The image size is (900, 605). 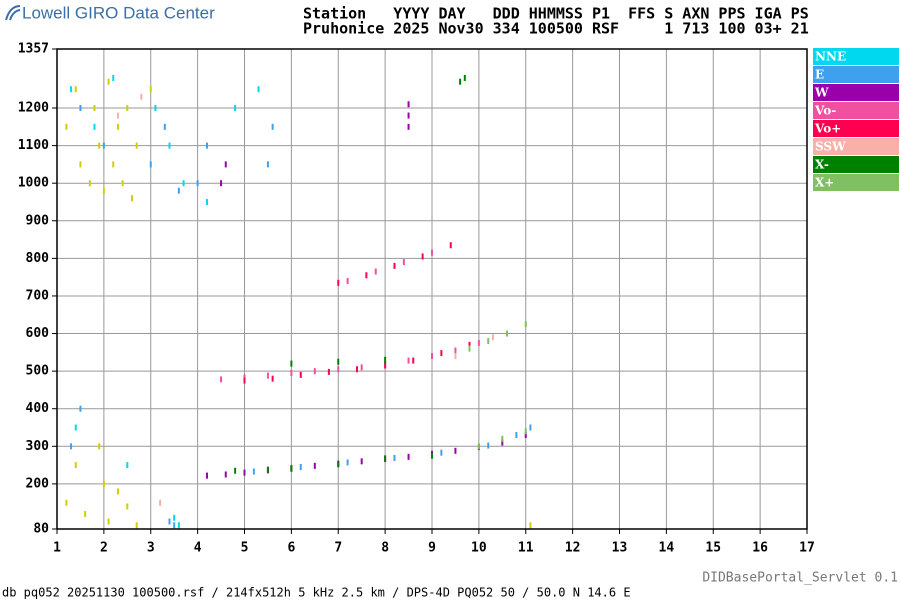 What do you see at coordinates (573, 548) in the screenshot?
I see `x-tick-label: 12` at bounding box center [573, 548].